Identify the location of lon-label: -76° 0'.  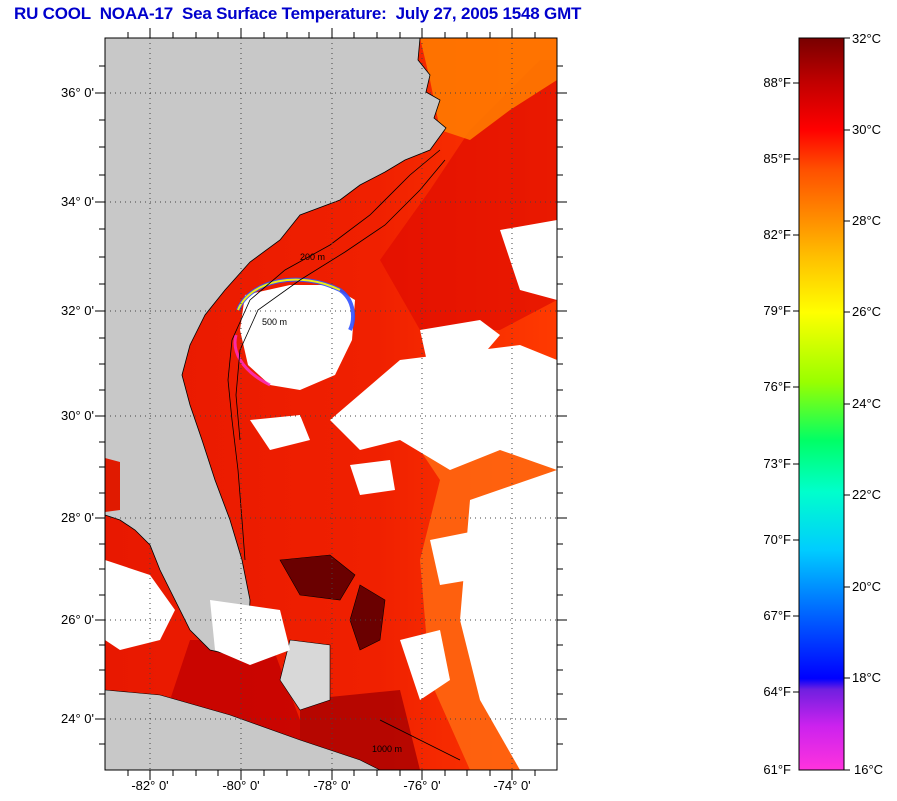
(422, 785).